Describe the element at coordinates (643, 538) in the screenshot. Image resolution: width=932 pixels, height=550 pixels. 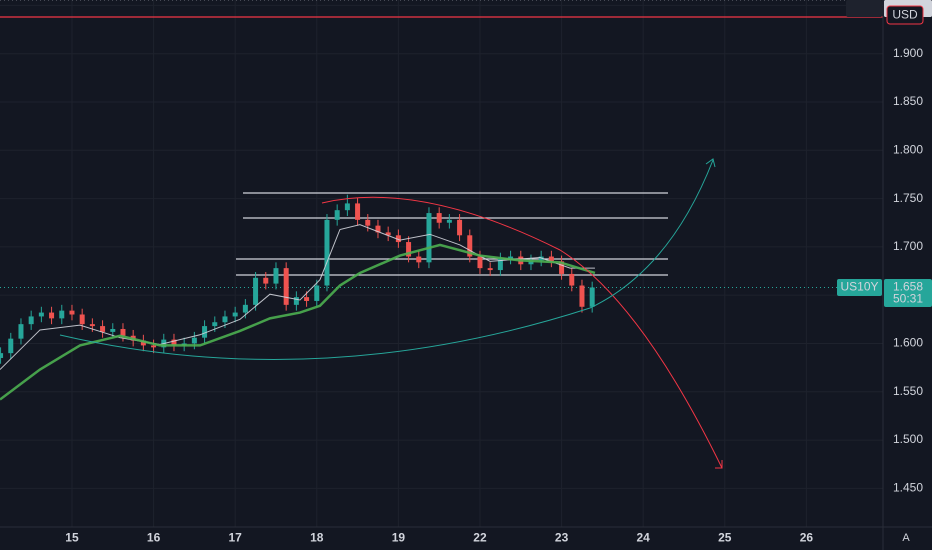
I see `x-tick-label: 24` at that location.